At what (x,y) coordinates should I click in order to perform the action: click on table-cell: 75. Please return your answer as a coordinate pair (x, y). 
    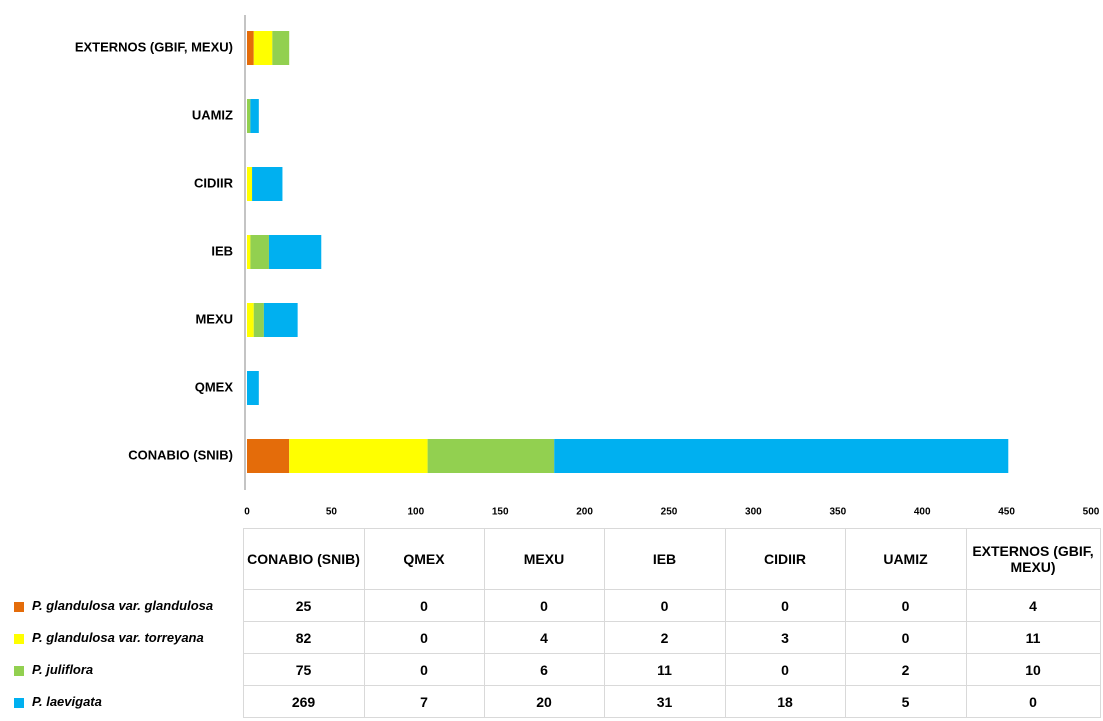
    Looking at the image, I should click on (303, 669).